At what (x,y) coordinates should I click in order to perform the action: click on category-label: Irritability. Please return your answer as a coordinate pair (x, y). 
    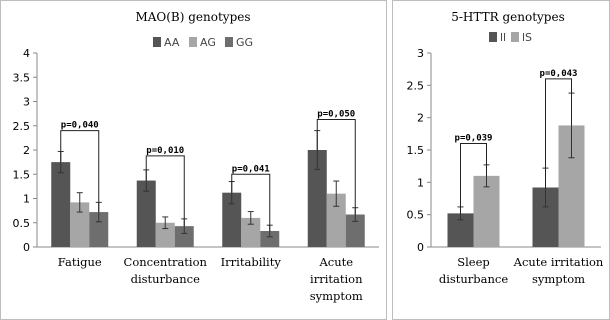
    Looking at the image, I should click on (251, 262).